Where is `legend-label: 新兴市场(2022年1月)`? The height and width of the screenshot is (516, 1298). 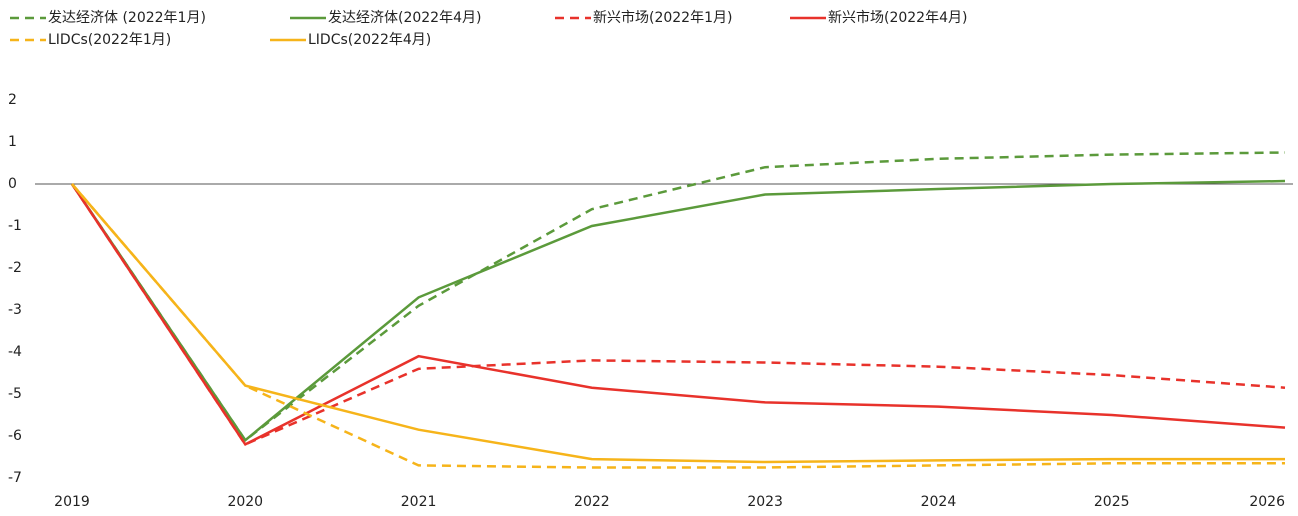
legend-label: 新兴市场(2022年1月) is located at coordinates (662, 17).